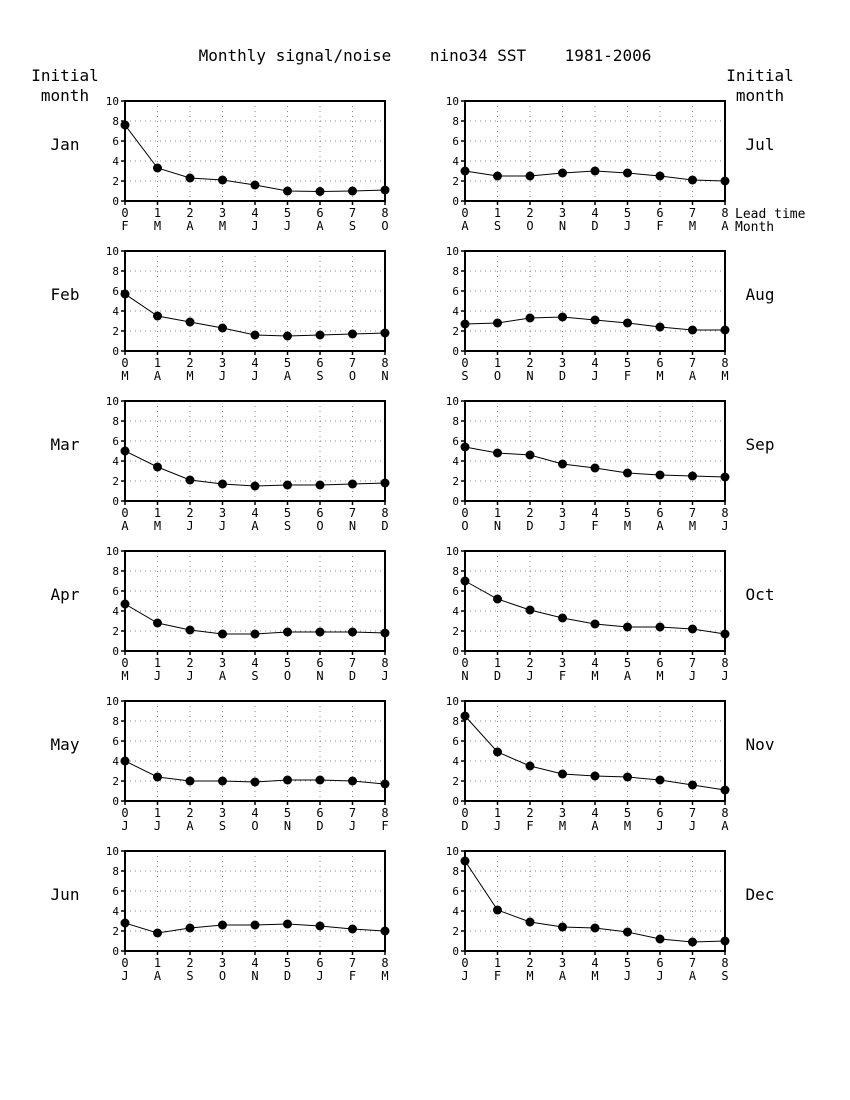 This screenshot has height=1100, width=850. Describe the element at coordinates (659, 963) in the screenshot. I see `x-tick-label: 6` at that location.